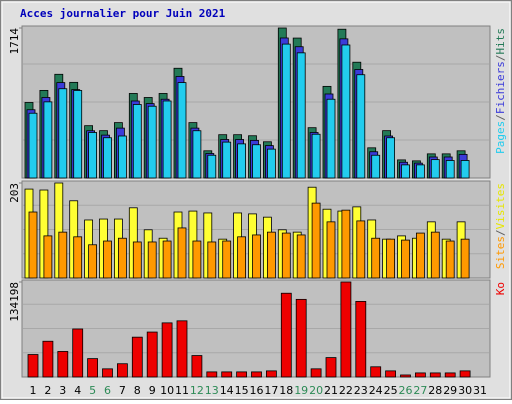 The width and height of the screenshot is (512, 404). I want to click on legend: Pages/Fichiers/Hits, so click(500, 91).